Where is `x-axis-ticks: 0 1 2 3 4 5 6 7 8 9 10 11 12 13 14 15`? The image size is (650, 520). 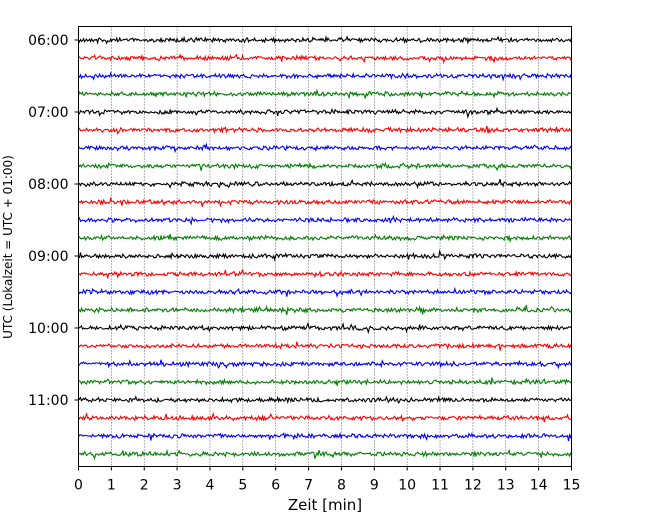
x-axis-ticks: 0 1 2 3 4 5 6 7 8 9 10 11 12 13 14 15 is located at coordinates (327, 480).